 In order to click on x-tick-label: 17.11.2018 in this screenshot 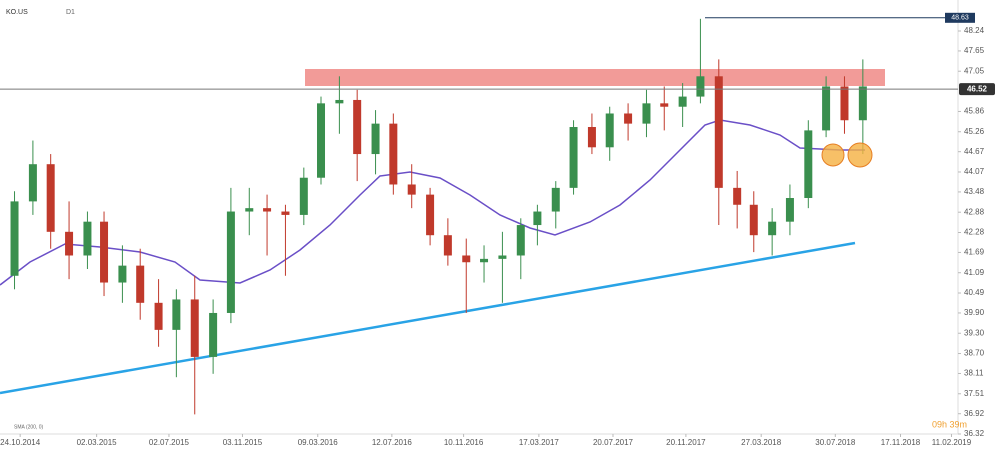, I will do `click(901, 442)`.